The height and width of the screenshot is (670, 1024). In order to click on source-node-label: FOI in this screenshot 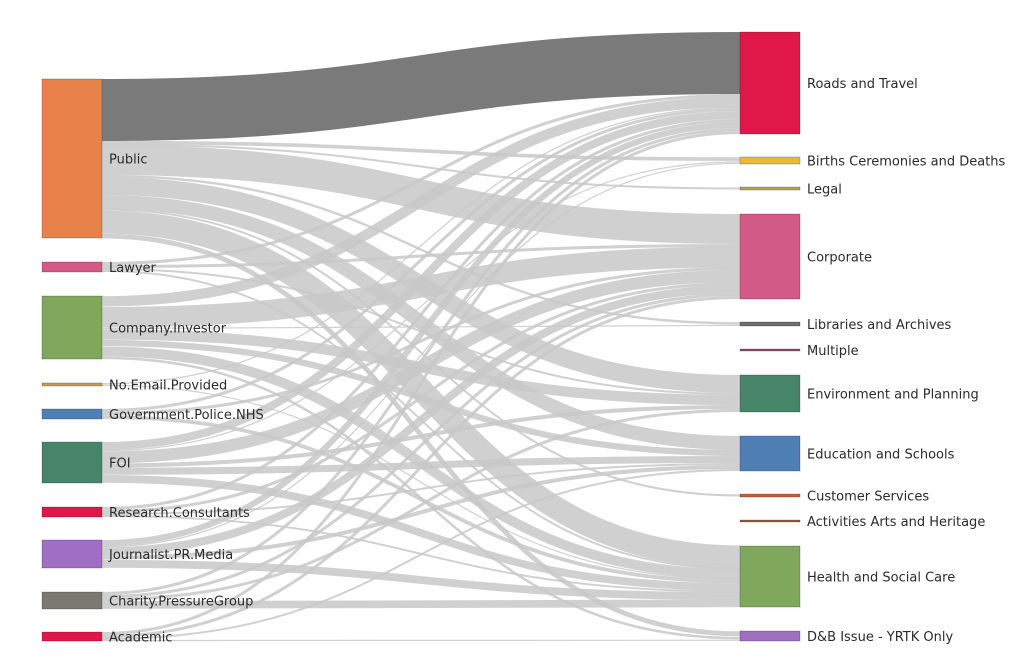, I will do `click(120, 464)`.